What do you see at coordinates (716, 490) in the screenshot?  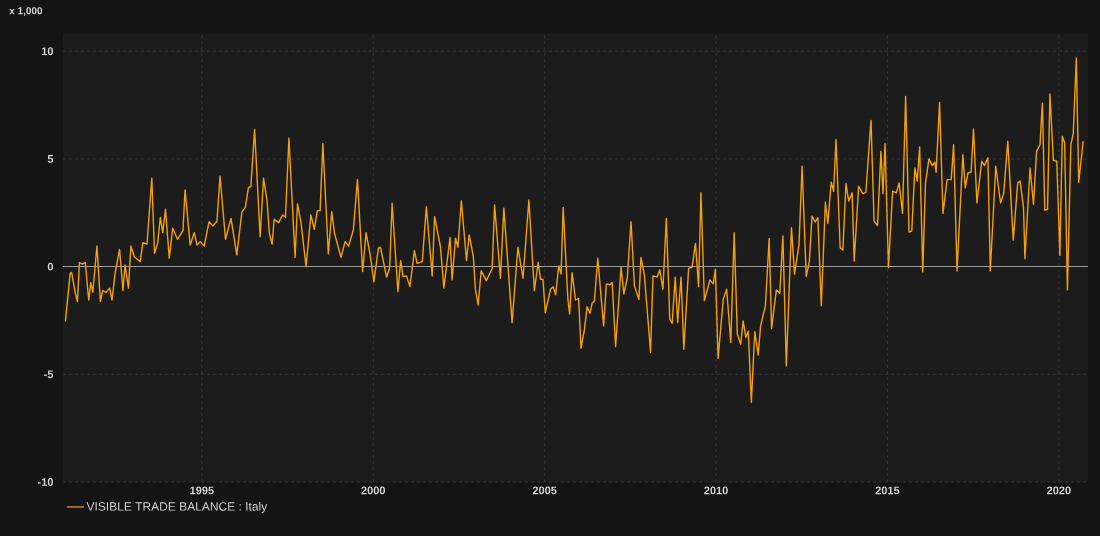 I see `x-tick-label: 2010` at bounding box center [716, 490].